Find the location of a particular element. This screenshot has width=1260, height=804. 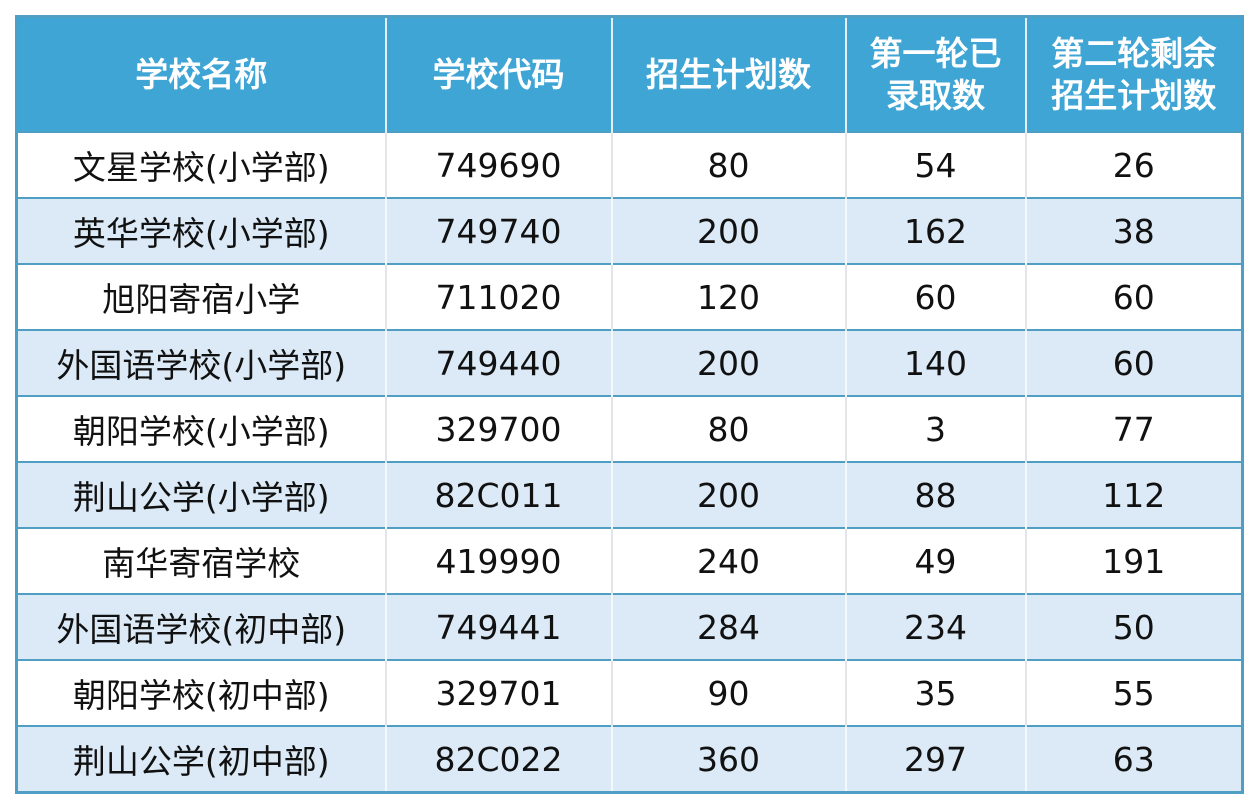

cell-school-code: 749440 is located at coordinates (499, 362).